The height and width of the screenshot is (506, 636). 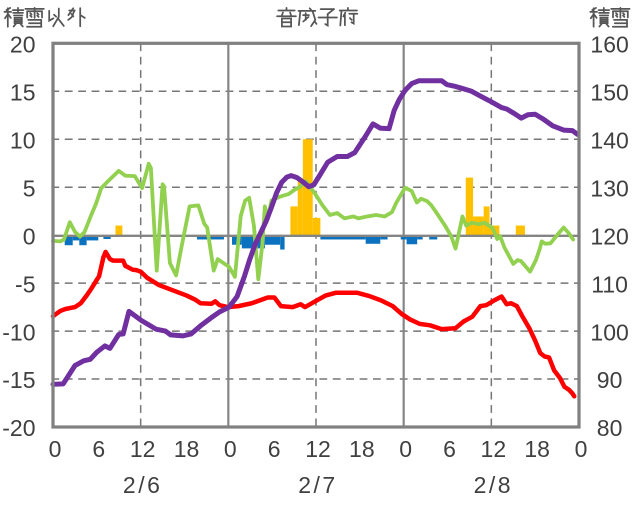 I want to click on svg-text: 10, so click(x=23, y=140).